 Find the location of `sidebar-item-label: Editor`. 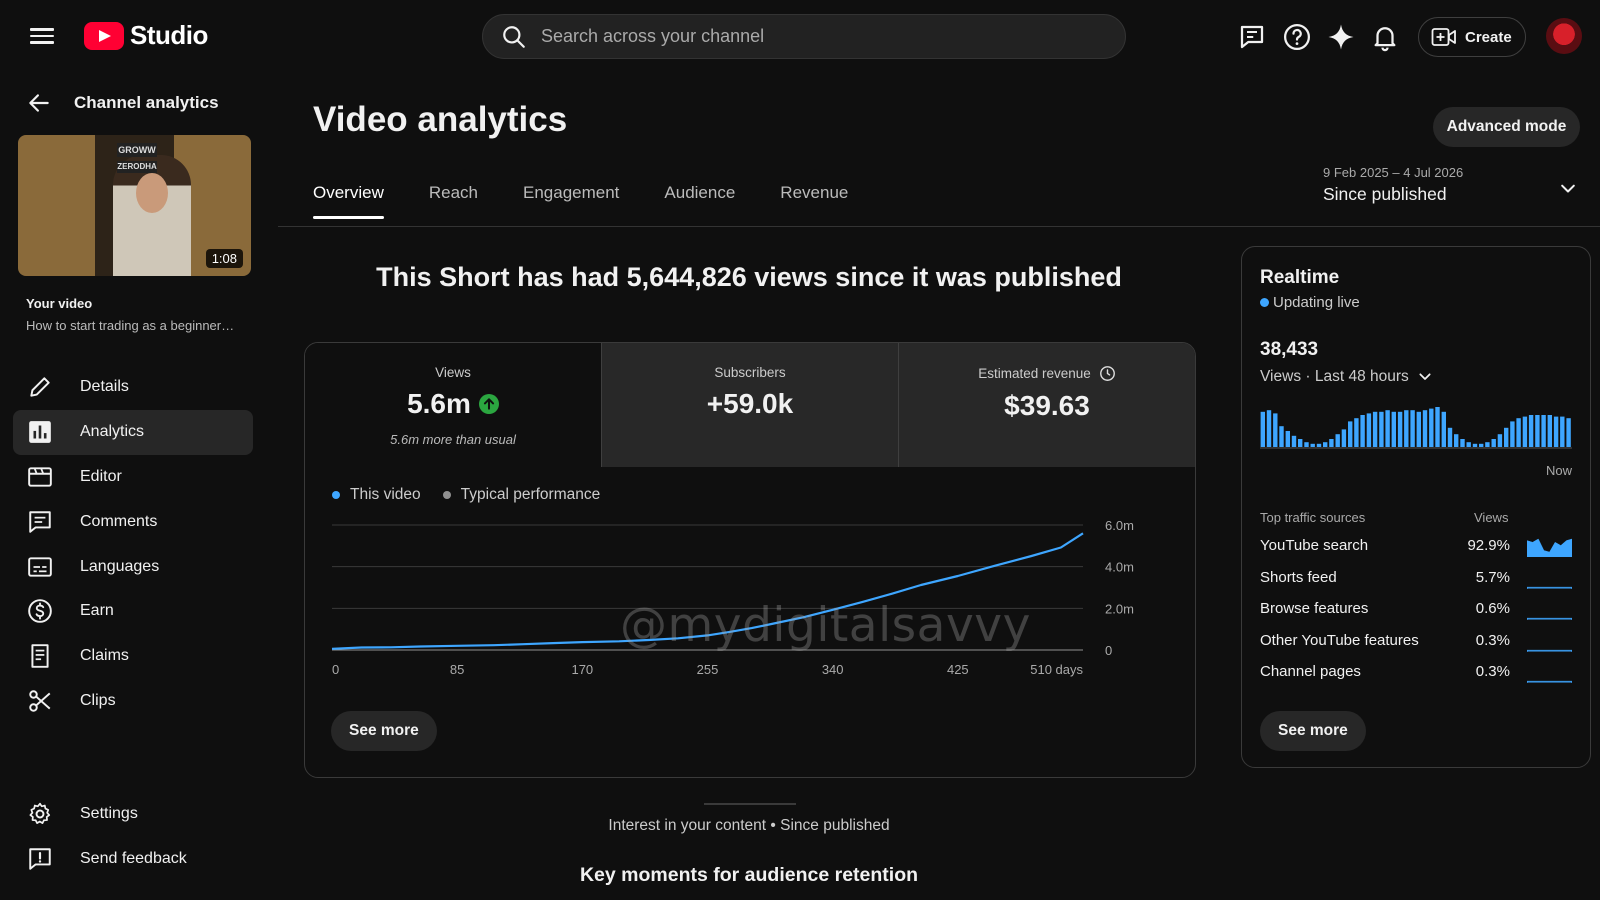

sidebar-item-label: Editor is located at coordinates (101, 476).